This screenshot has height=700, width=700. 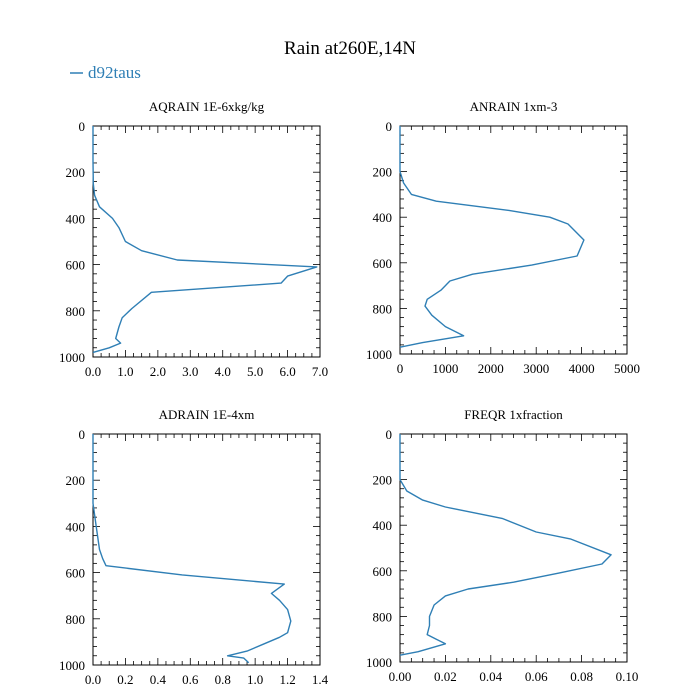 I want to click on legend-label: d92taus, so click(x=114, y=72).